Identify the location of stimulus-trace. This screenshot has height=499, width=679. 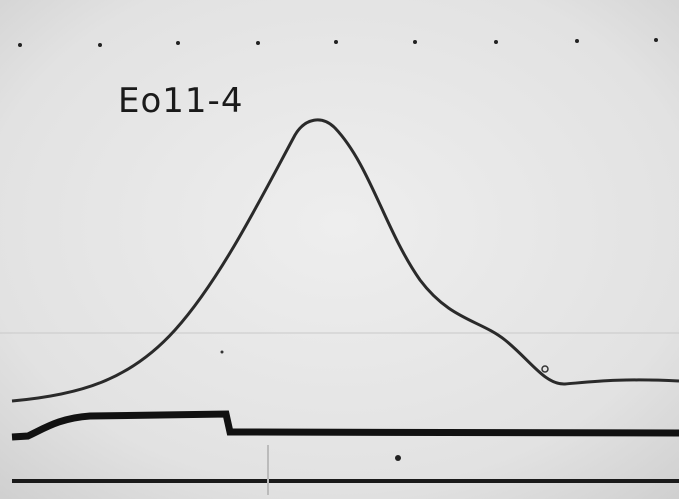
(345, 425).